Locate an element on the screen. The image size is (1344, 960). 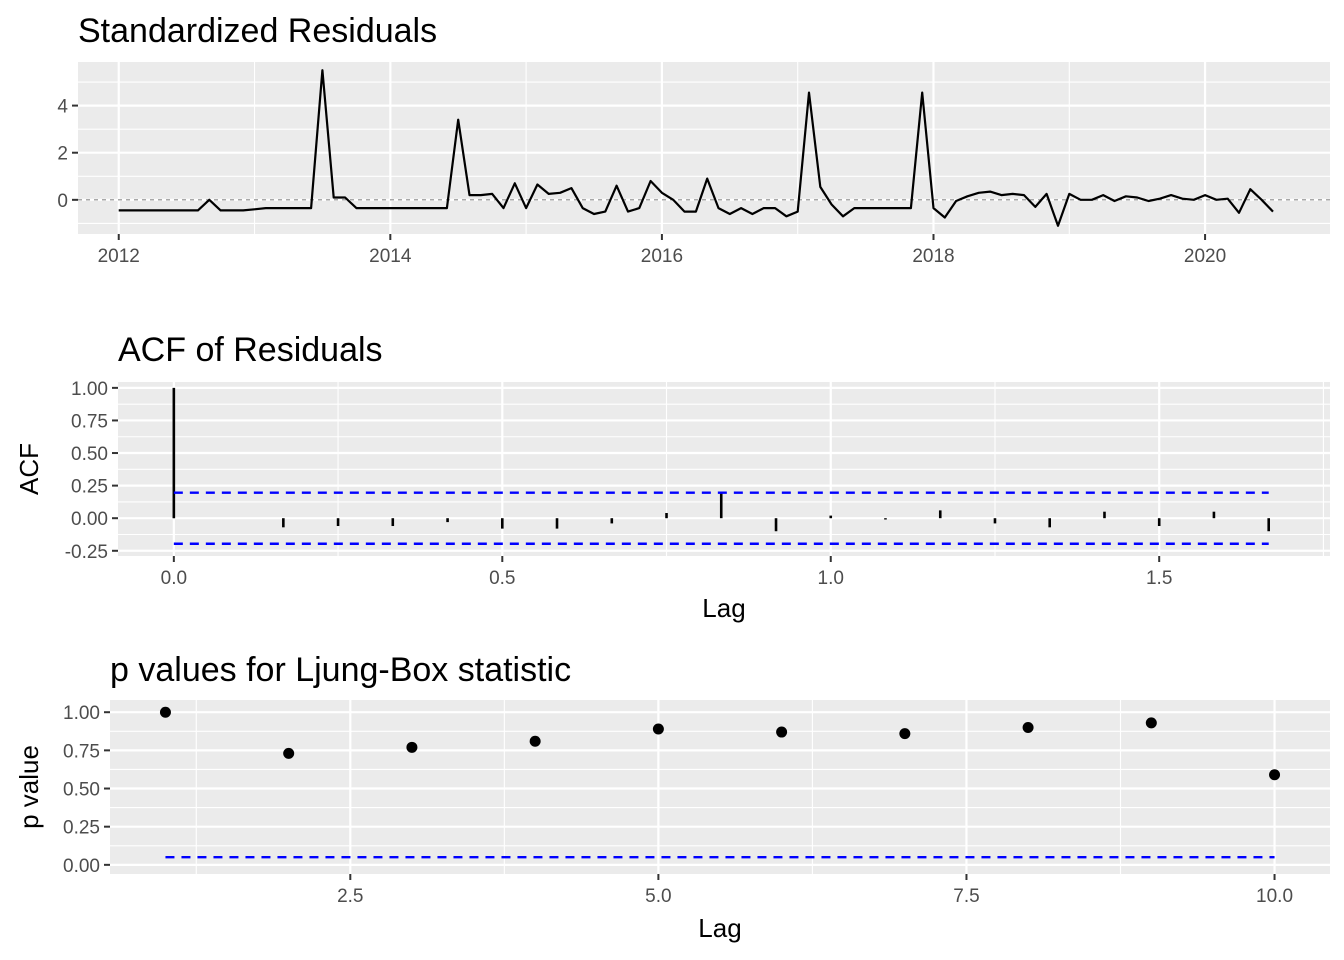
panel1-y-tick-label: 0 is located at coordinates (62, 201).